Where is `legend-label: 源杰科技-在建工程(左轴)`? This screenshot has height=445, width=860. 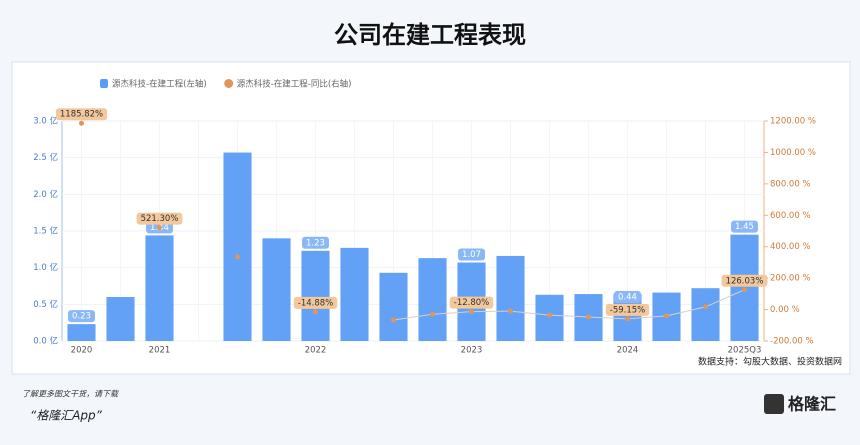 legend-label: 源杰科技-在建工程(左轴) is located at coordinates (159, 84).